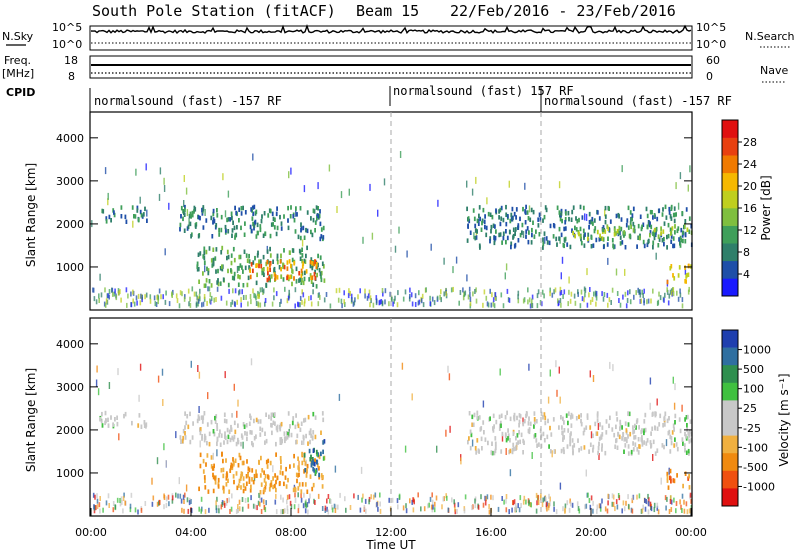  Describe the element at coordinates (755, 467) in the screenshot. I see `velocity-colorbar-tick-label: -500` at that location.